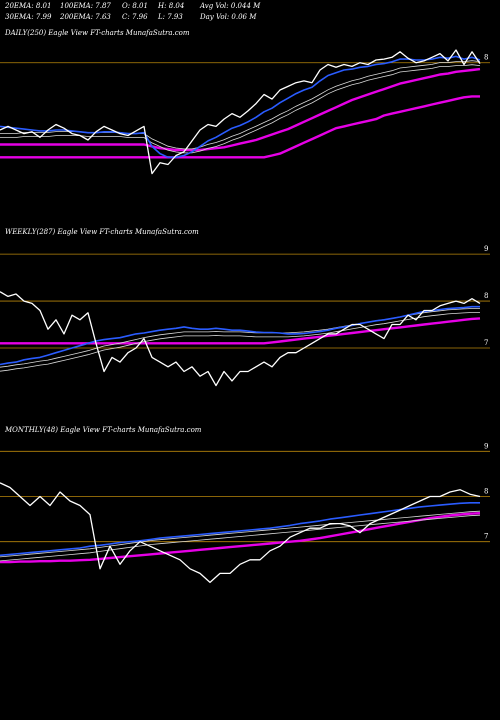  Describe the element at coordinates (28, 6) in the screenshot. I see `ema20-label: 20EMA: 8.01` at that location.